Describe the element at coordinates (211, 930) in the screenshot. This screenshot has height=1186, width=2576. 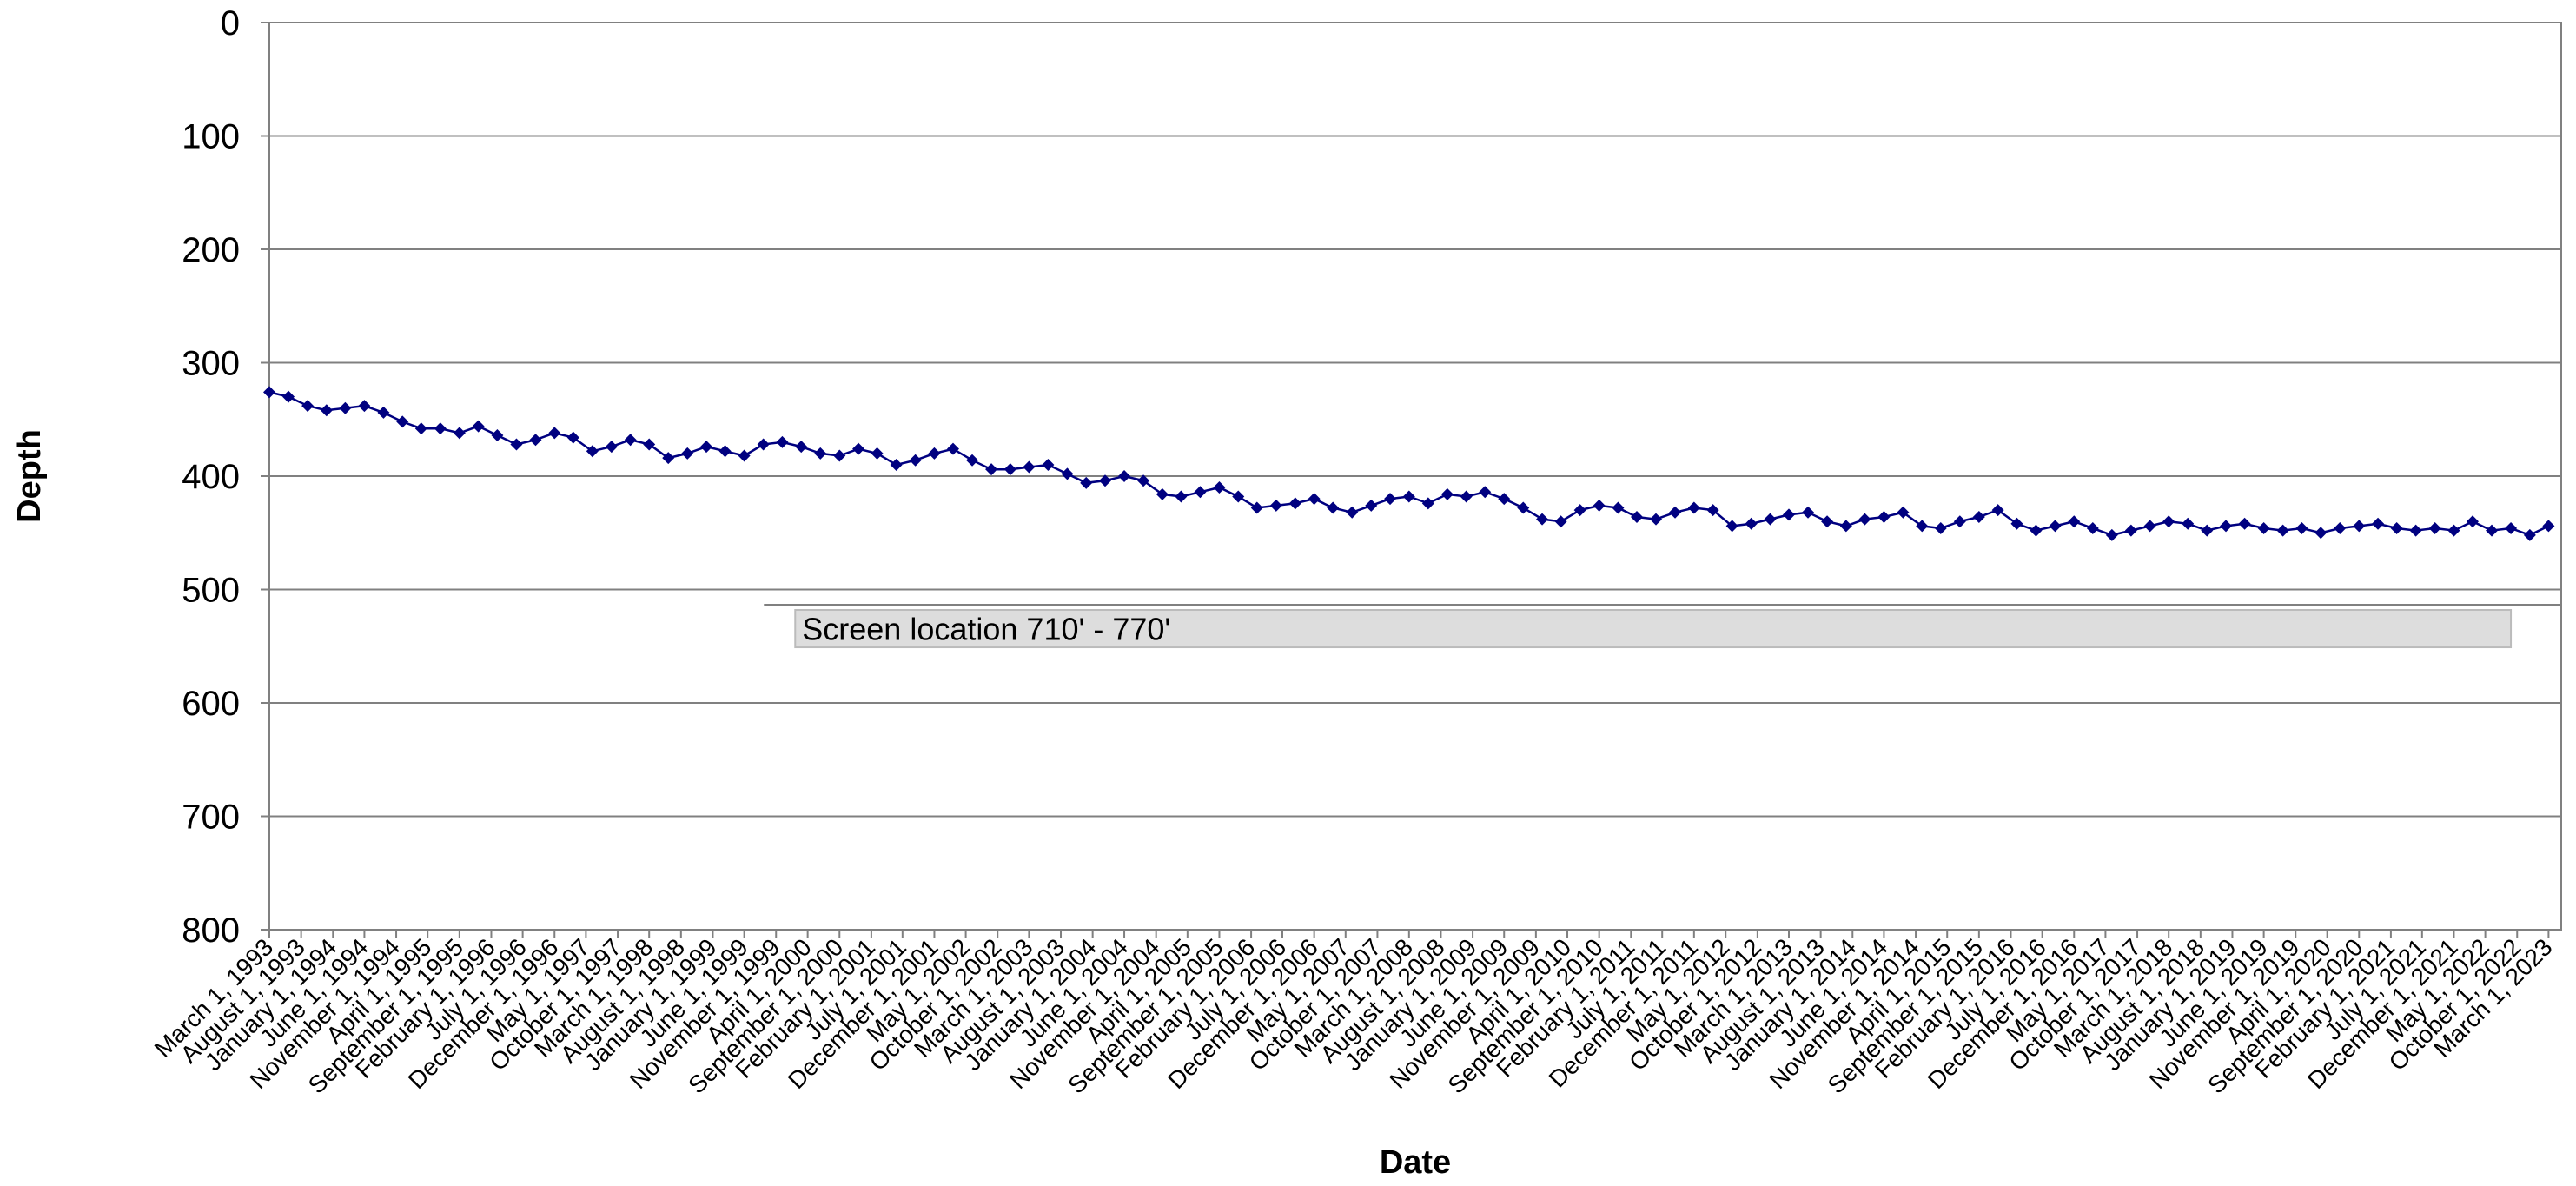
I see `y-tick-label: 800` at that location.